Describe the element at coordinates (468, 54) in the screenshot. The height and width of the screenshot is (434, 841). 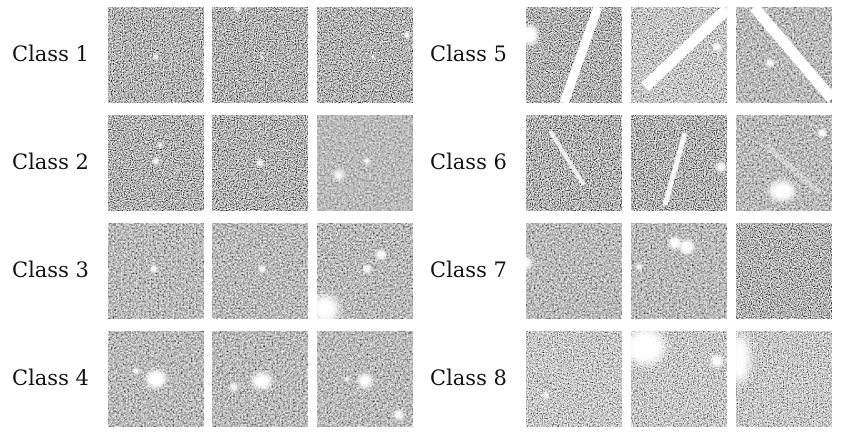
I see `class-5-label: Class 5` at that location.